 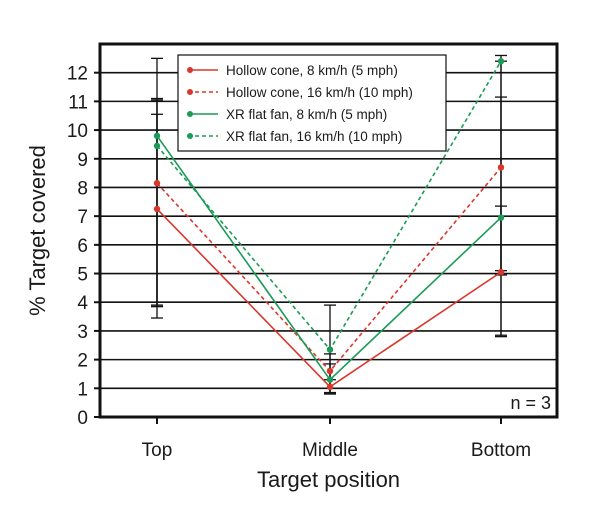 What do you see at coordinates (82, 332) in the screenshot?
I see `y-tick-label: 3` at bounding box center [82, 332].